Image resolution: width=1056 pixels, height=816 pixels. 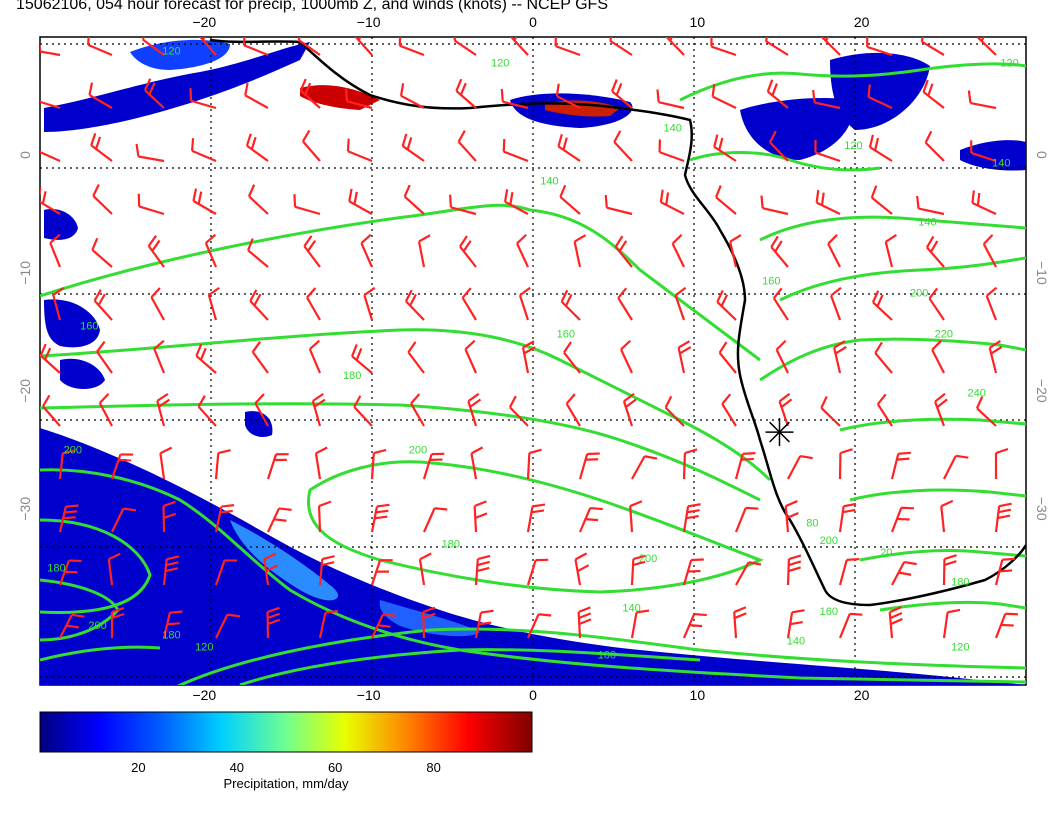 I want to click on colorbar-tick-label: 60, so click(x=335, y=767).